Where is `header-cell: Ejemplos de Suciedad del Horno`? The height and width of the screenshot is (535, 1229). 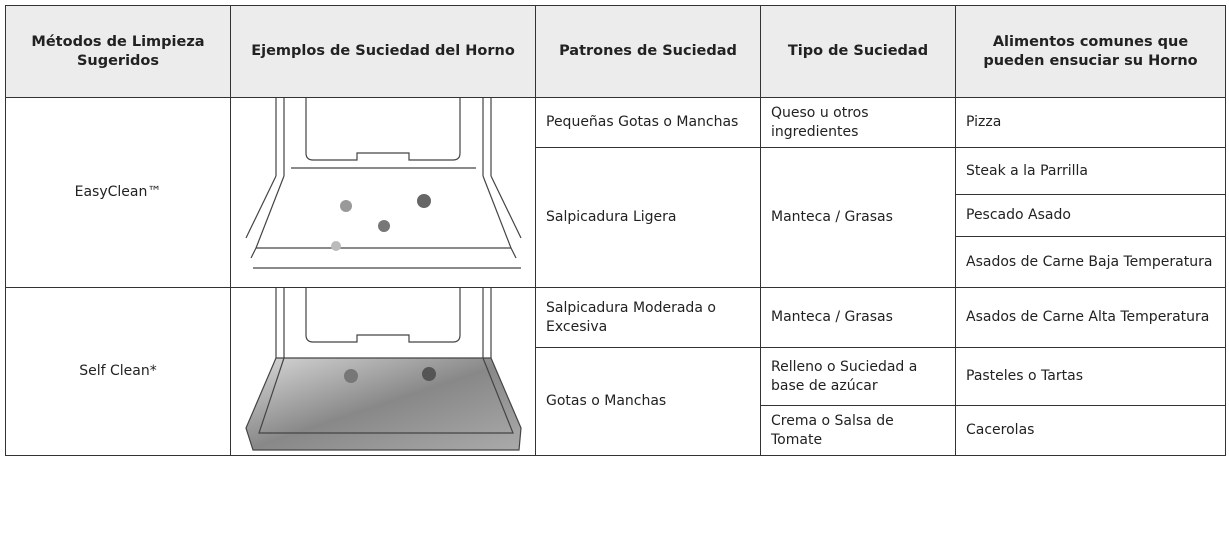
header-cell: Ejemplos de Suciedad del Horno is located at coordinates (383, 51).